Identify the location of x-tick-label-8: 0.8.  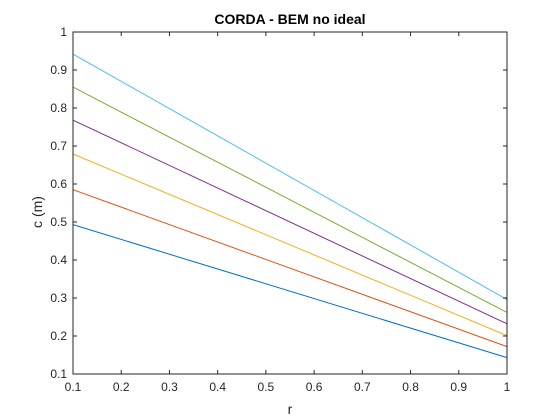
(410, 387).